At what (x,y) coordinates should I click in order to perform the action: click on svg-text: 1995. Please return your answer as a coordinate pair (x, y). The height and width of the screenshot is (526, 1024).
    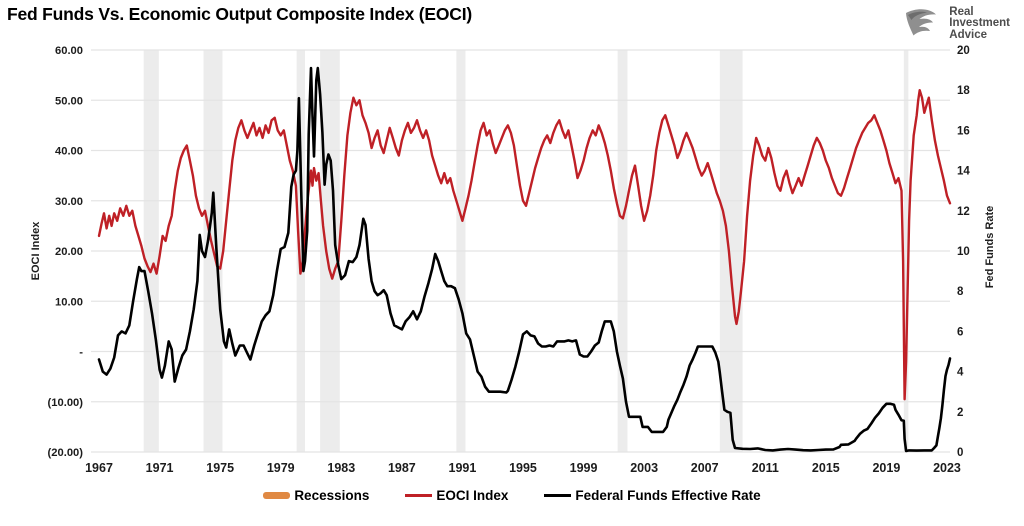
    Looking at the image, I should click on (523, 468).